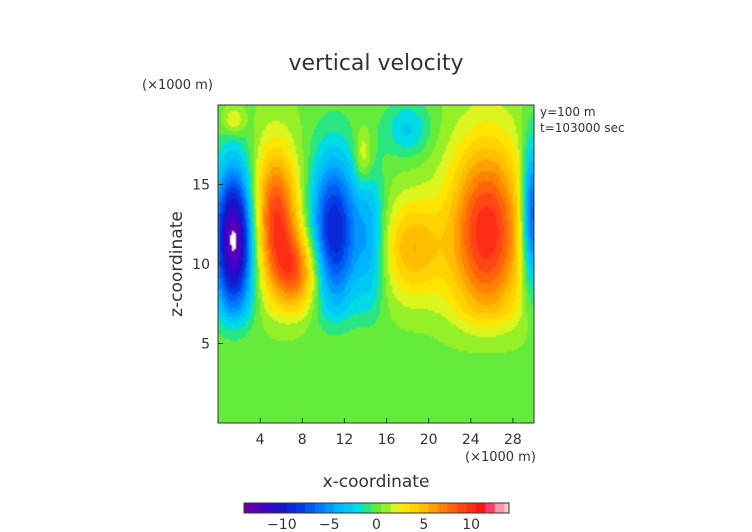  I want to click on chart-title: vertical velocity, so click(375, 63).